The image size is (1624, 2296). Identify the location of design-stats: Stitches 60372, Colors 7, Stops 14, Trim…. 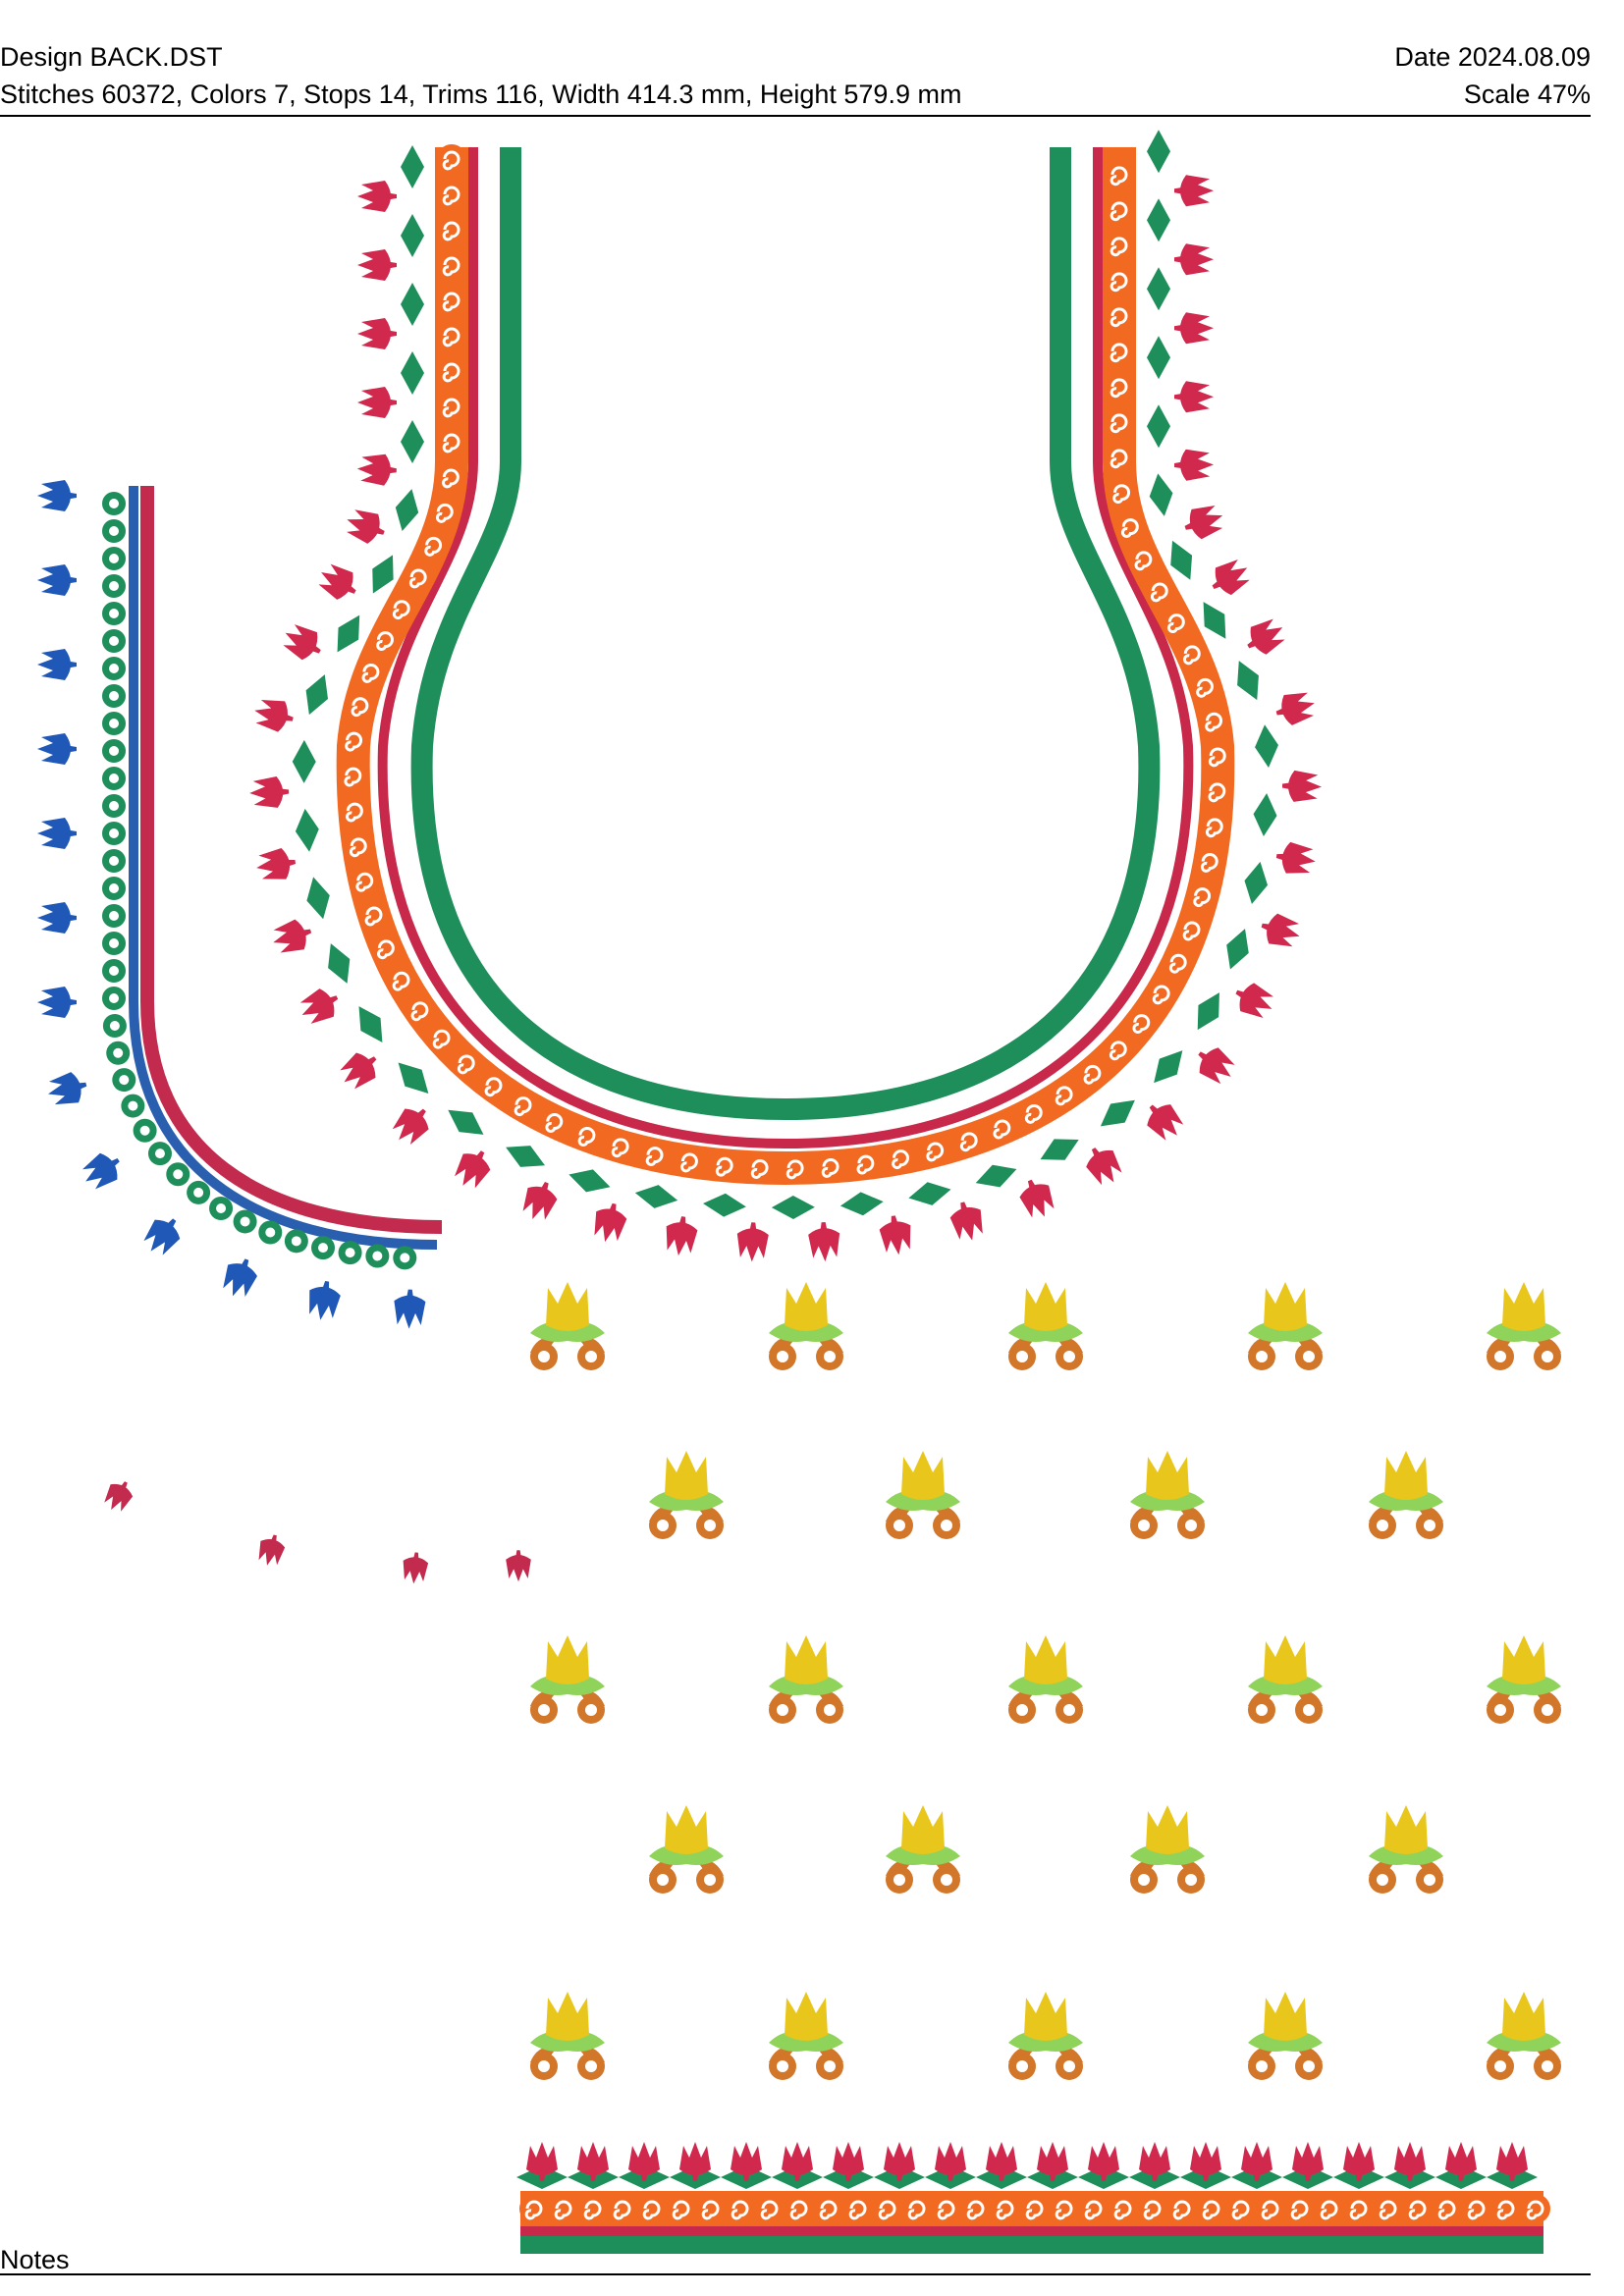
(481, 94).